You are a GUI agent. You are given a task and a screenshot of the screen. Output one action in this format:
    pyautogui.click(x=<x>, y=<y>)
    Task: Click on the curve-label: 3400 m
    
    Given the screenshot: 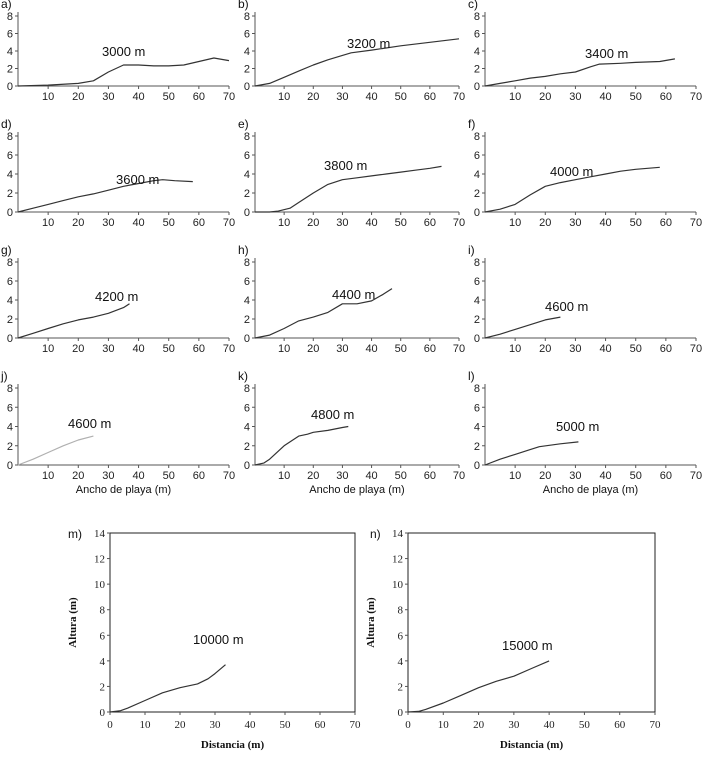 What is the action you would take?
    pyautogui.click(x=606, y=53)
    